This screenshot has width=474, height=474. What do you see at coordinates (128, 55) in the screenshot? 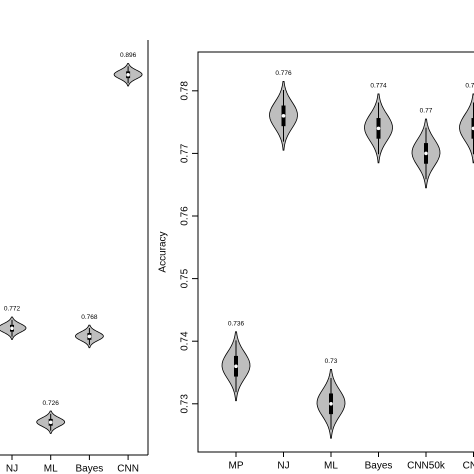
I see `value-label: 0.896` at bounding box center [128, 55].